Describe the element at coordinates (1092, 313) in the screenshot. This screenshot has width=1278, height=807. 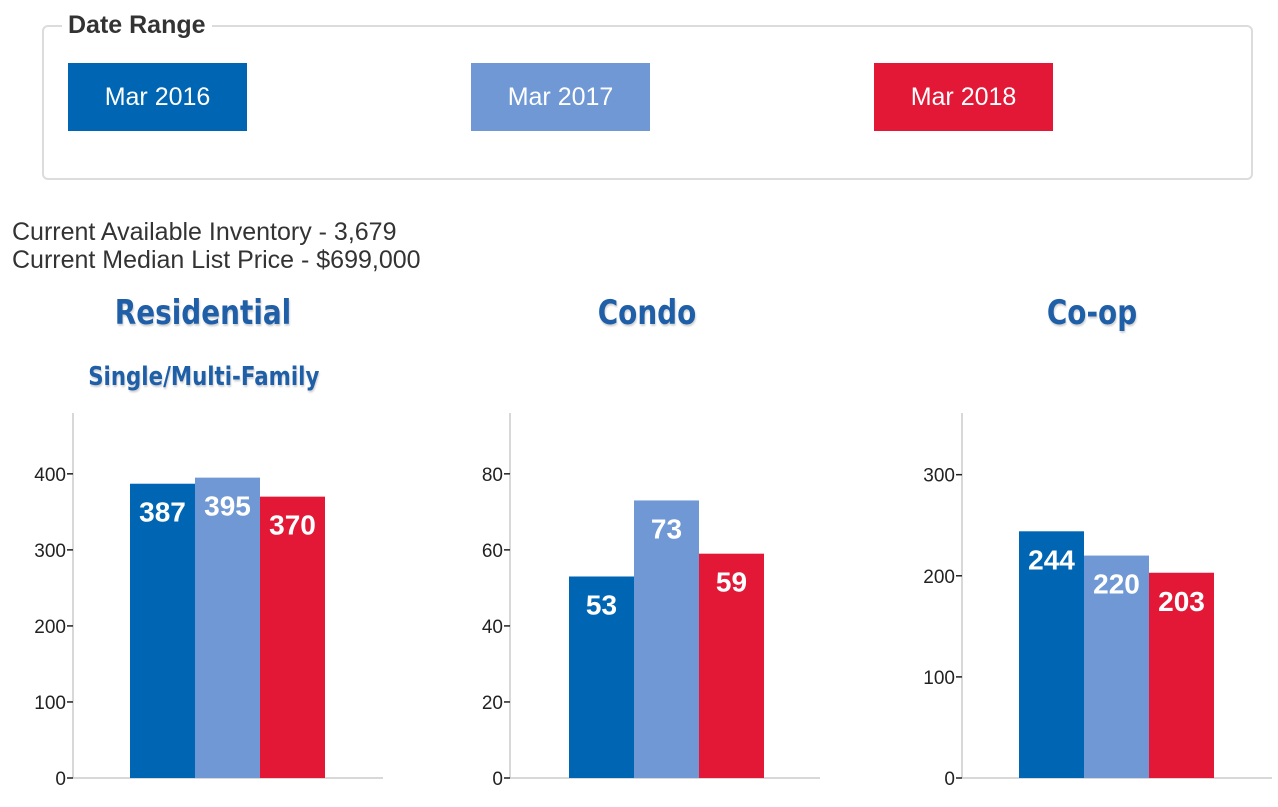
I see `chart-title-coop: Co-op` at that location.